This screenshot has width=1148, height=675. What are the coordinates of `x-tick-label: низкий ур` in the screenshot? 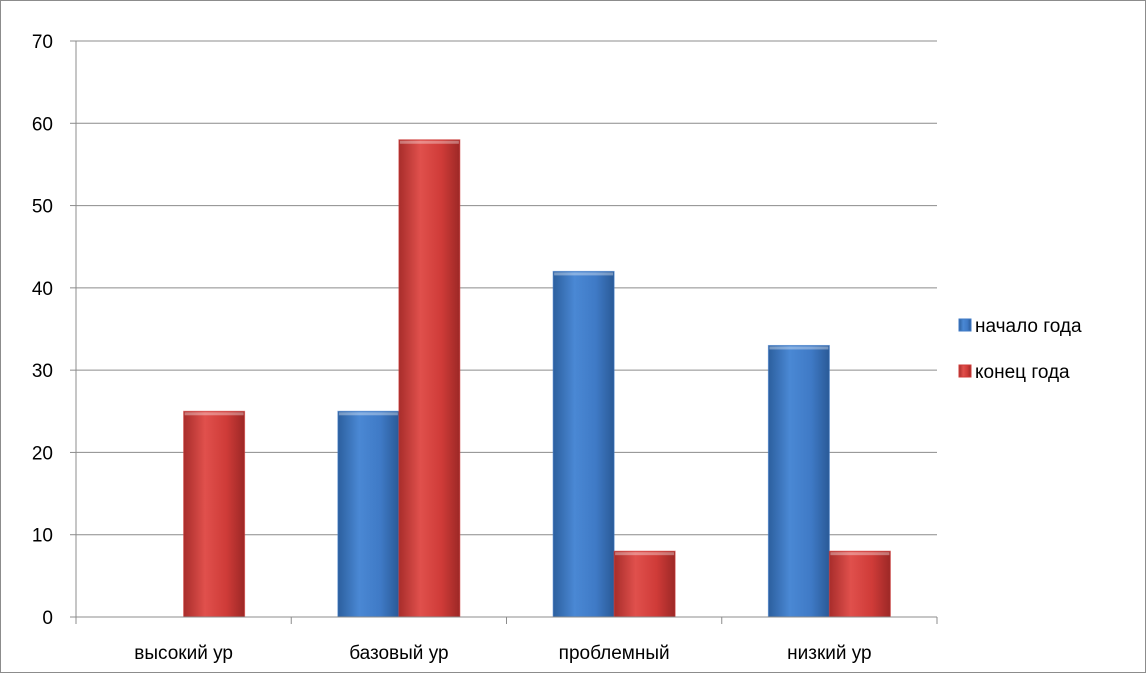 It's located at (829, 653).